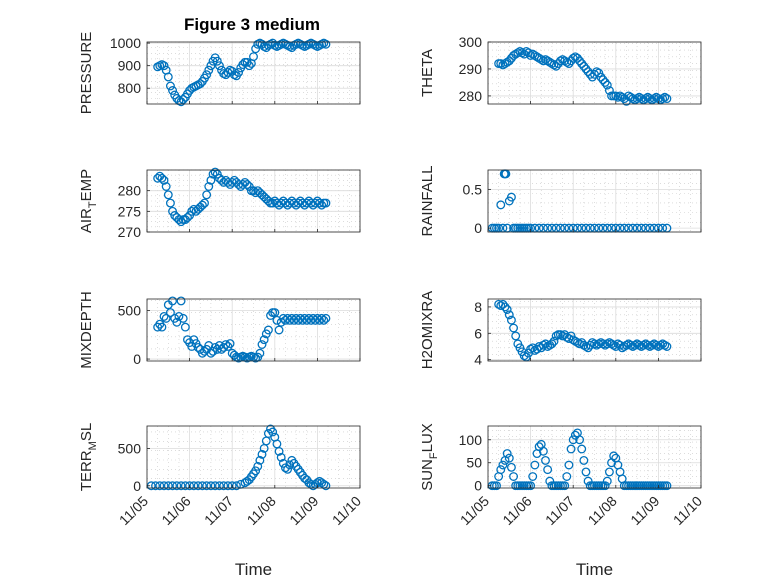 The width and height of the screenshot is (778, 583). Describe the element at coordinates (583, 76) in the screenshot. I see `series-theta` at that location.